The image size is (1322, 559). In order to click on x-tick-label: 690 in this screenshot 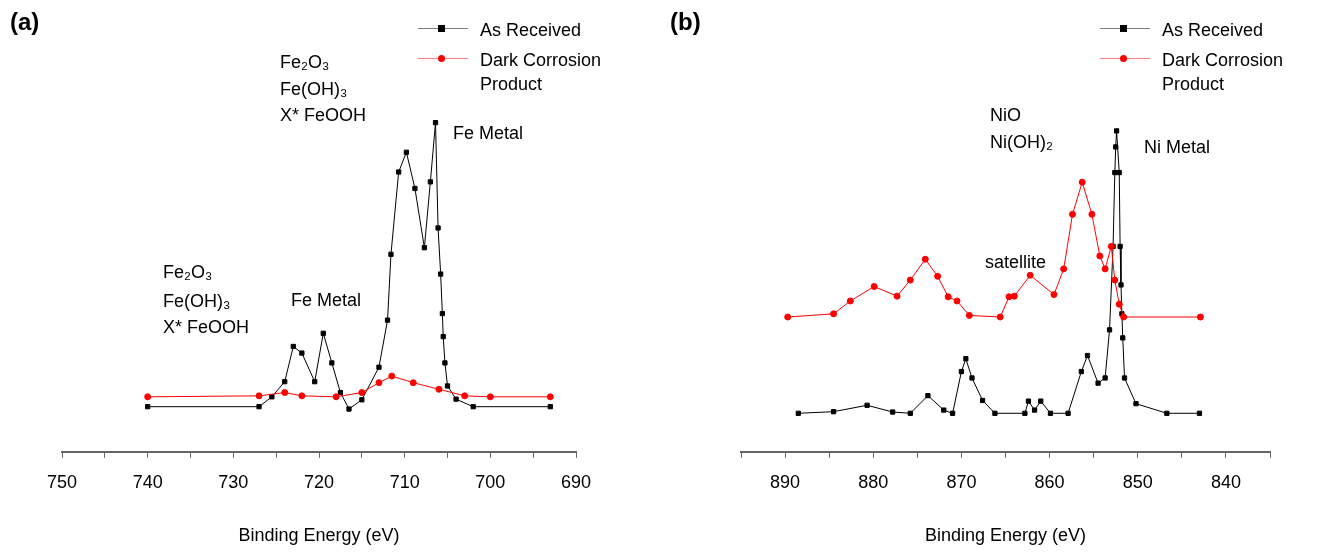, I will do `click(576, 481)`.